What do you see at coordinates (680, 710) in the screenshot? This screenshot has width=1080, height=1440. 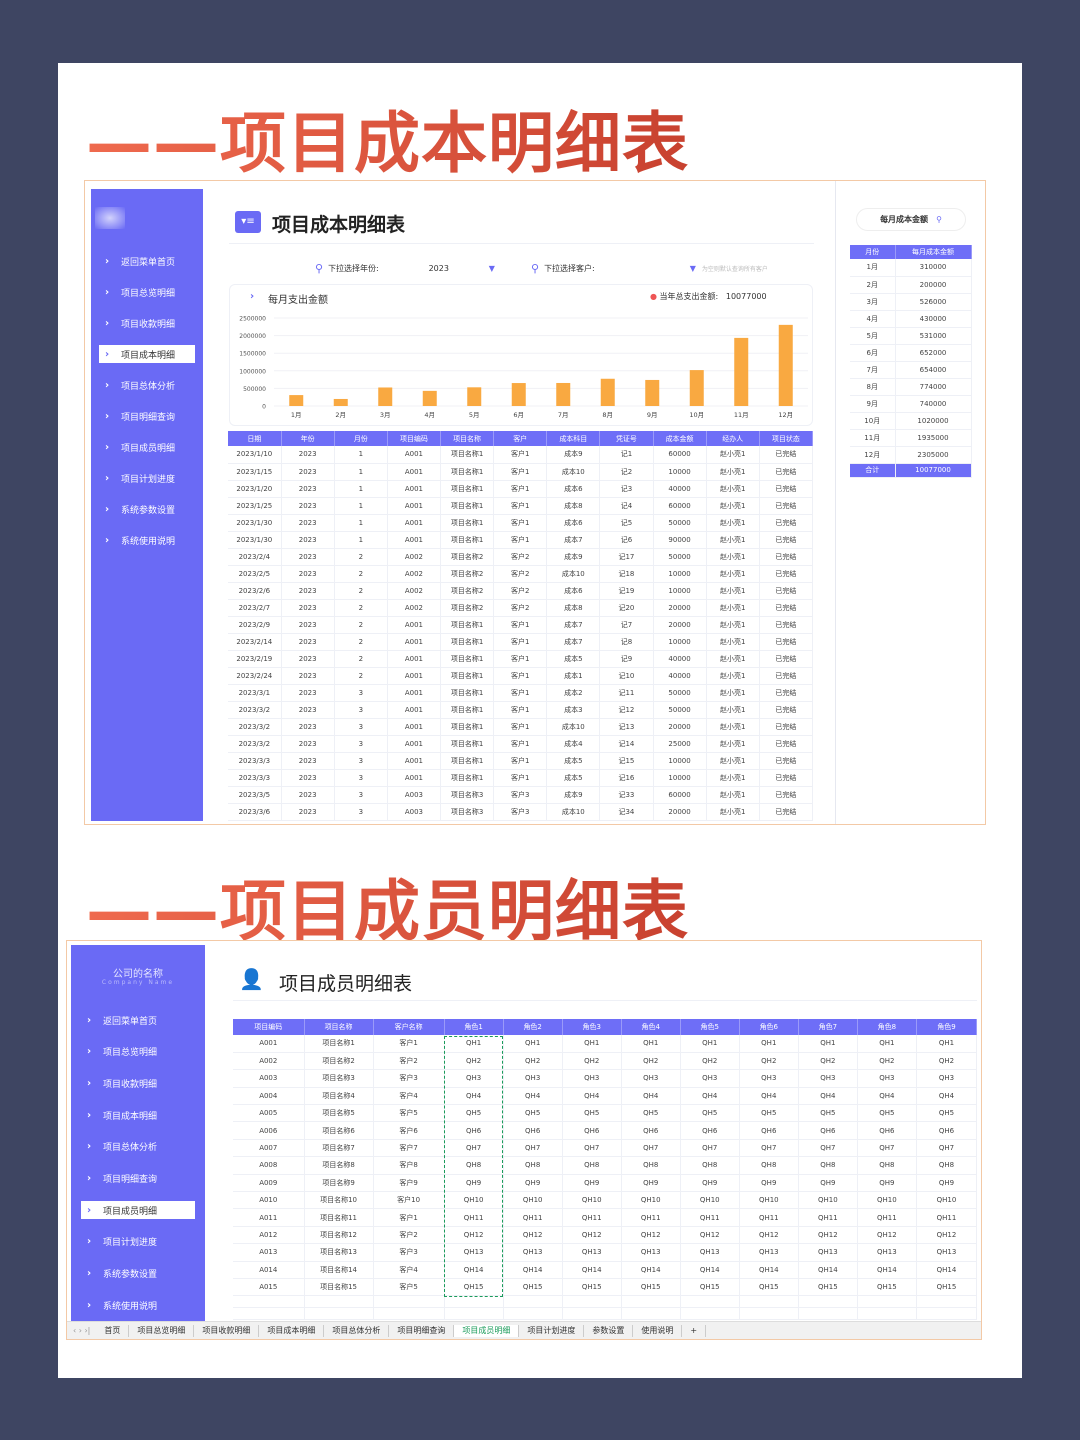 I see `table-cell: 50000` at bounding box center [680, 710].